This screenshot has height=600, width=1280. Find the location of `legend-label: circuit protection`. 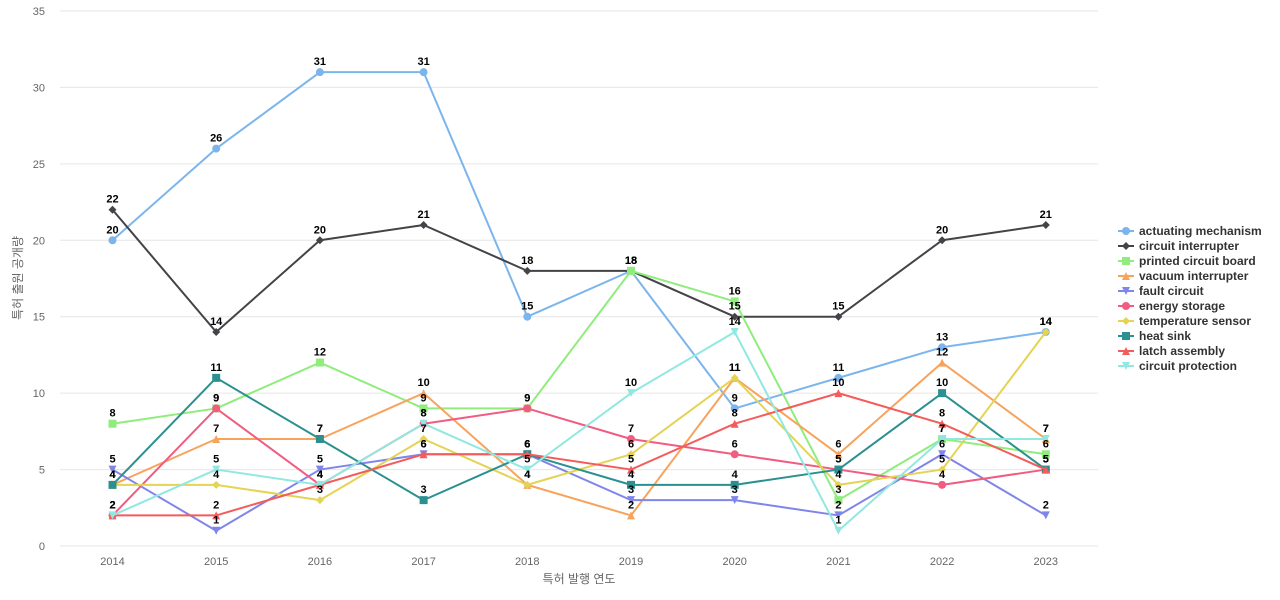

legend-label: circuit protection is located at coordinates (1188, 366).